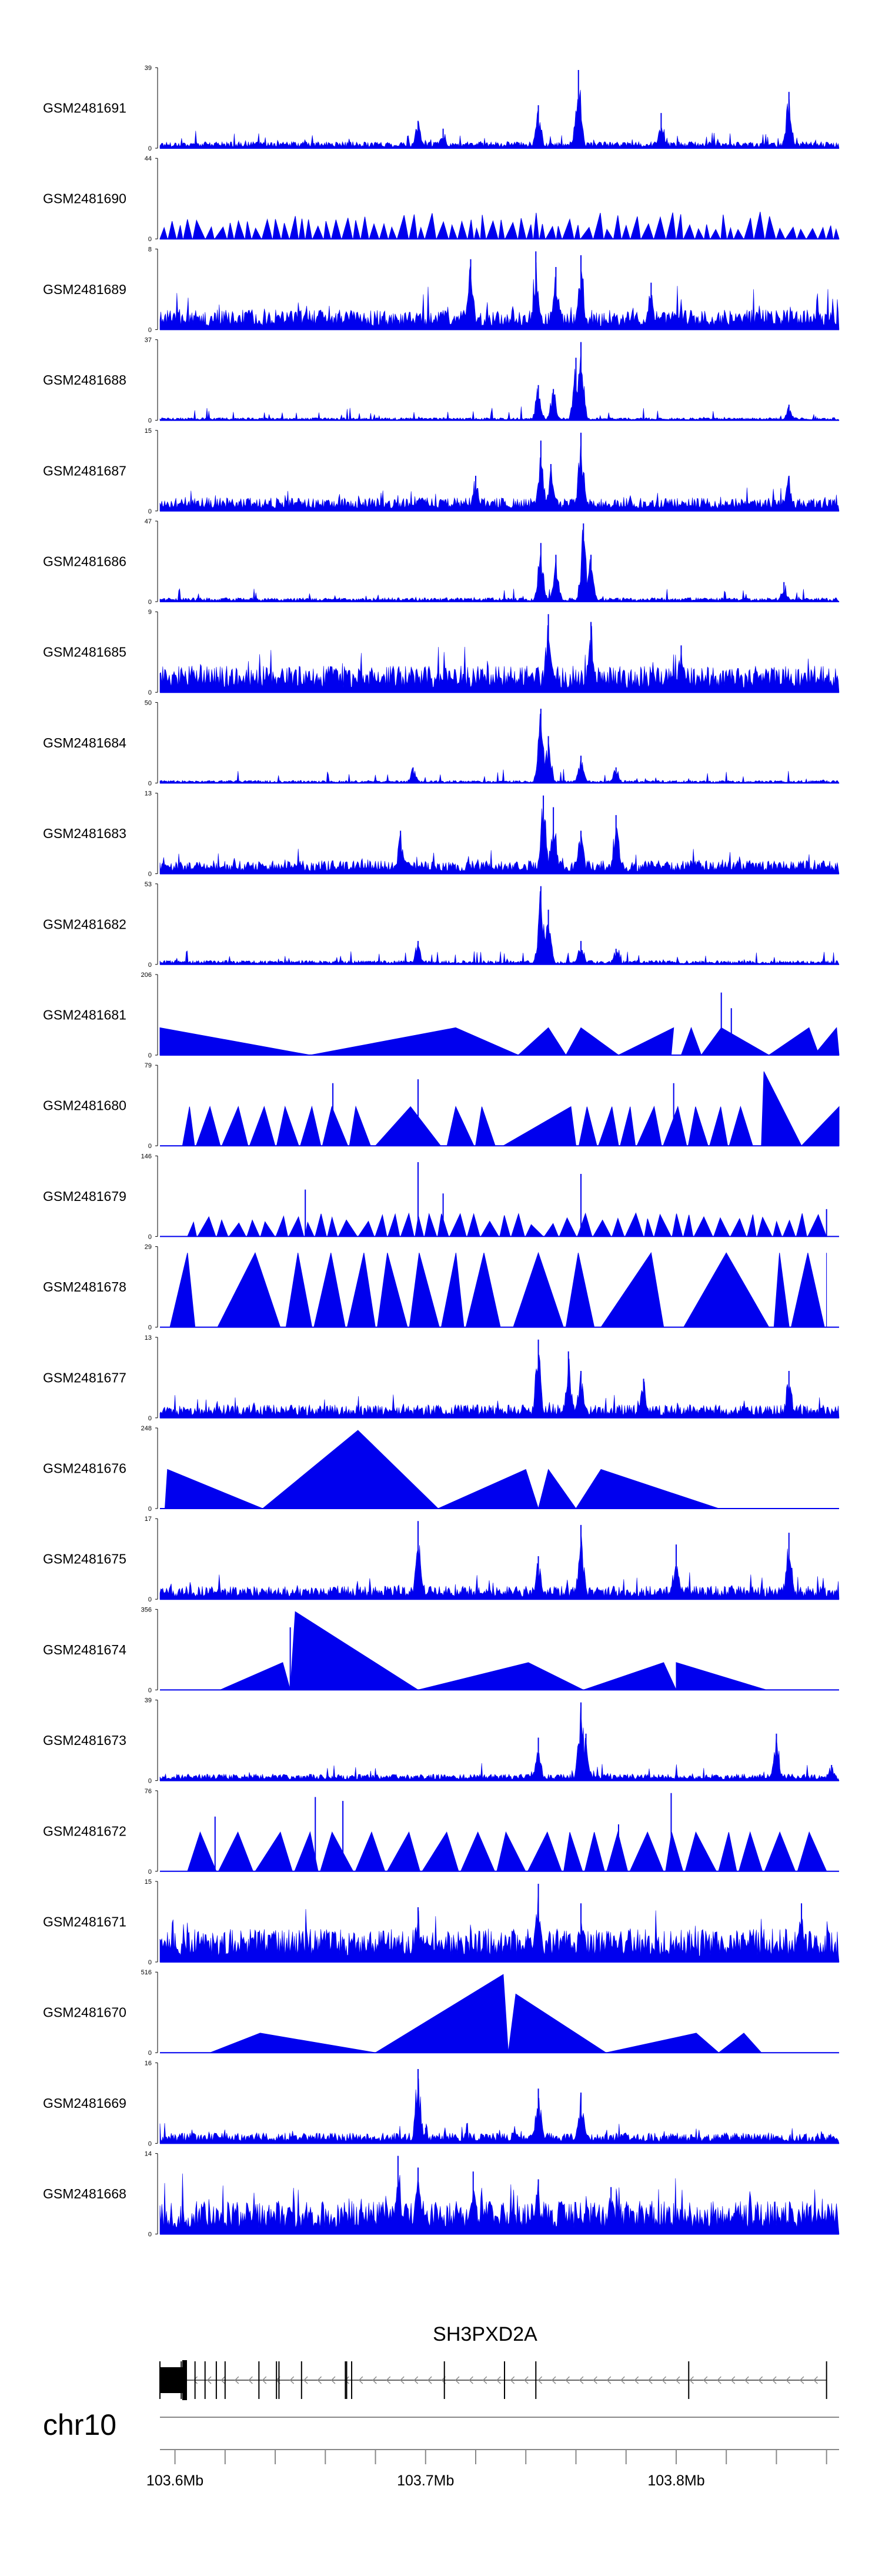 This screenshot has width=882, height=2576. Describe the element at coordinates (441, 289) in the screenshot. I see `track-GSM2481689: GSM2481689 8 0` at that location.